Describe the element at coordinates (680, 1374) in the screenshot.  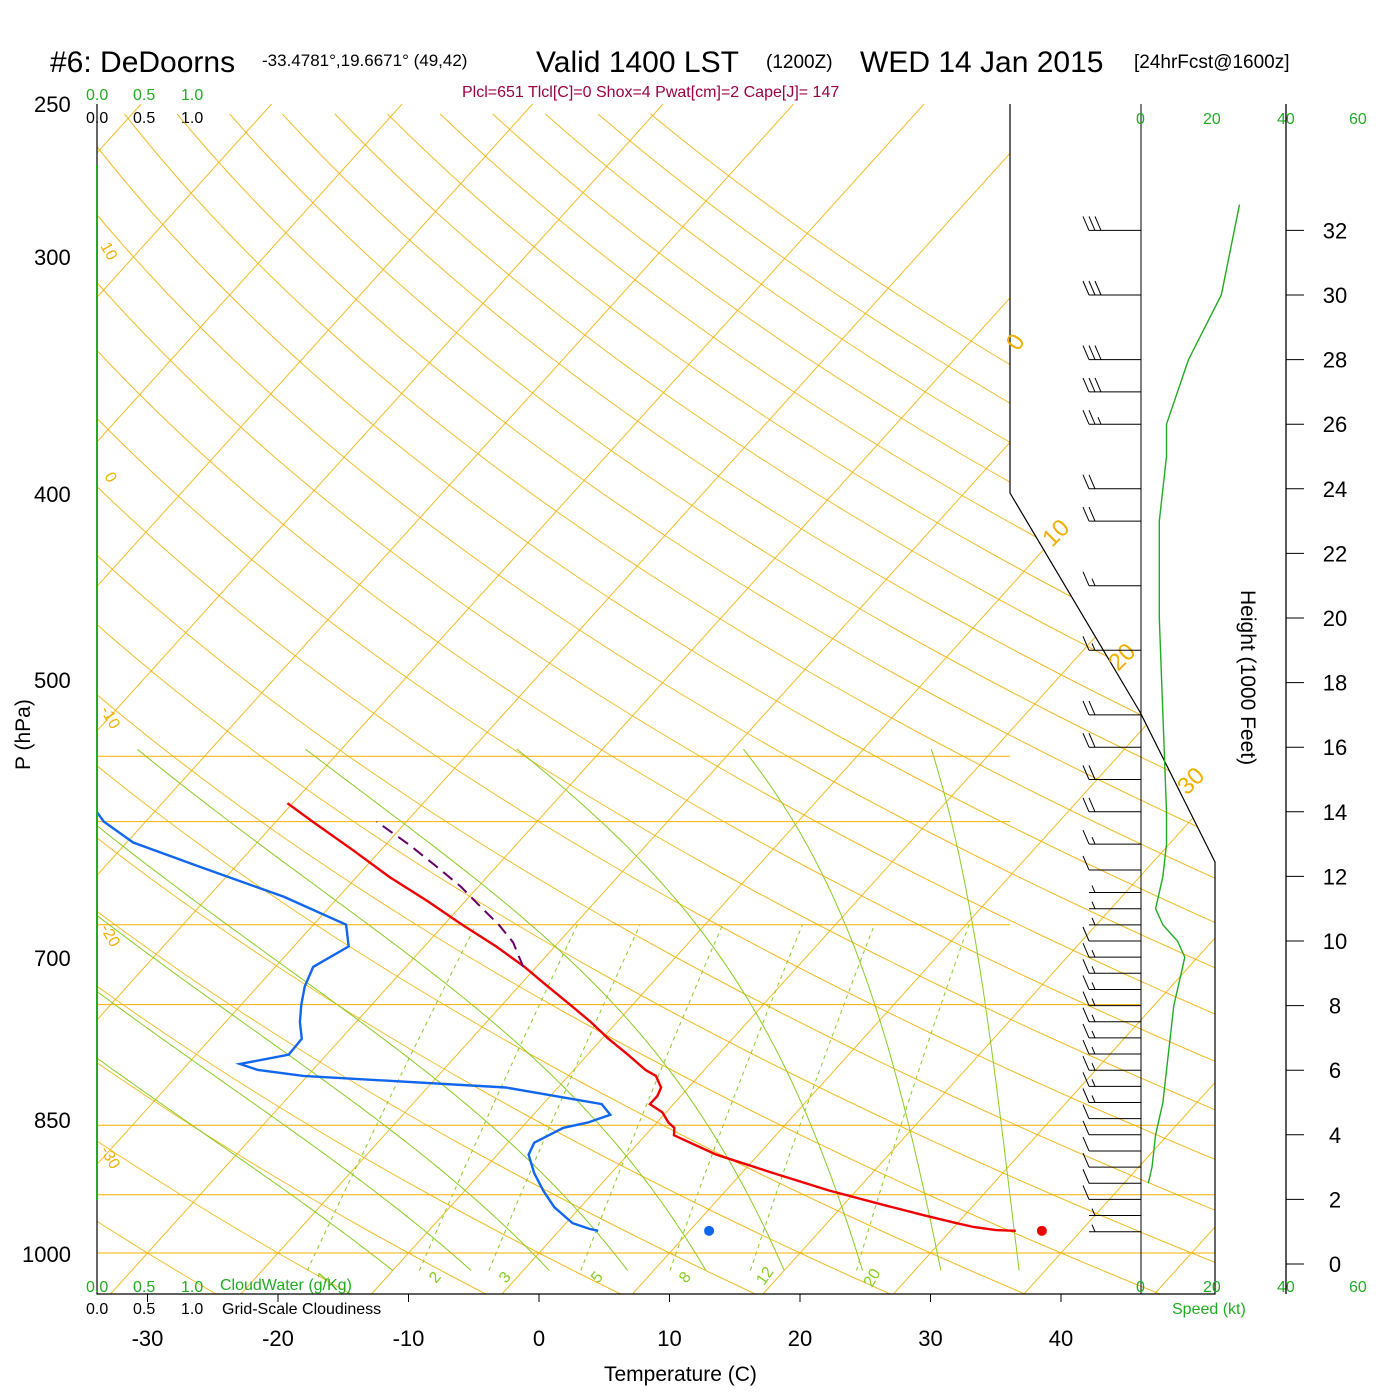
I see `x-axis-label: Temperature (C)` at that location.